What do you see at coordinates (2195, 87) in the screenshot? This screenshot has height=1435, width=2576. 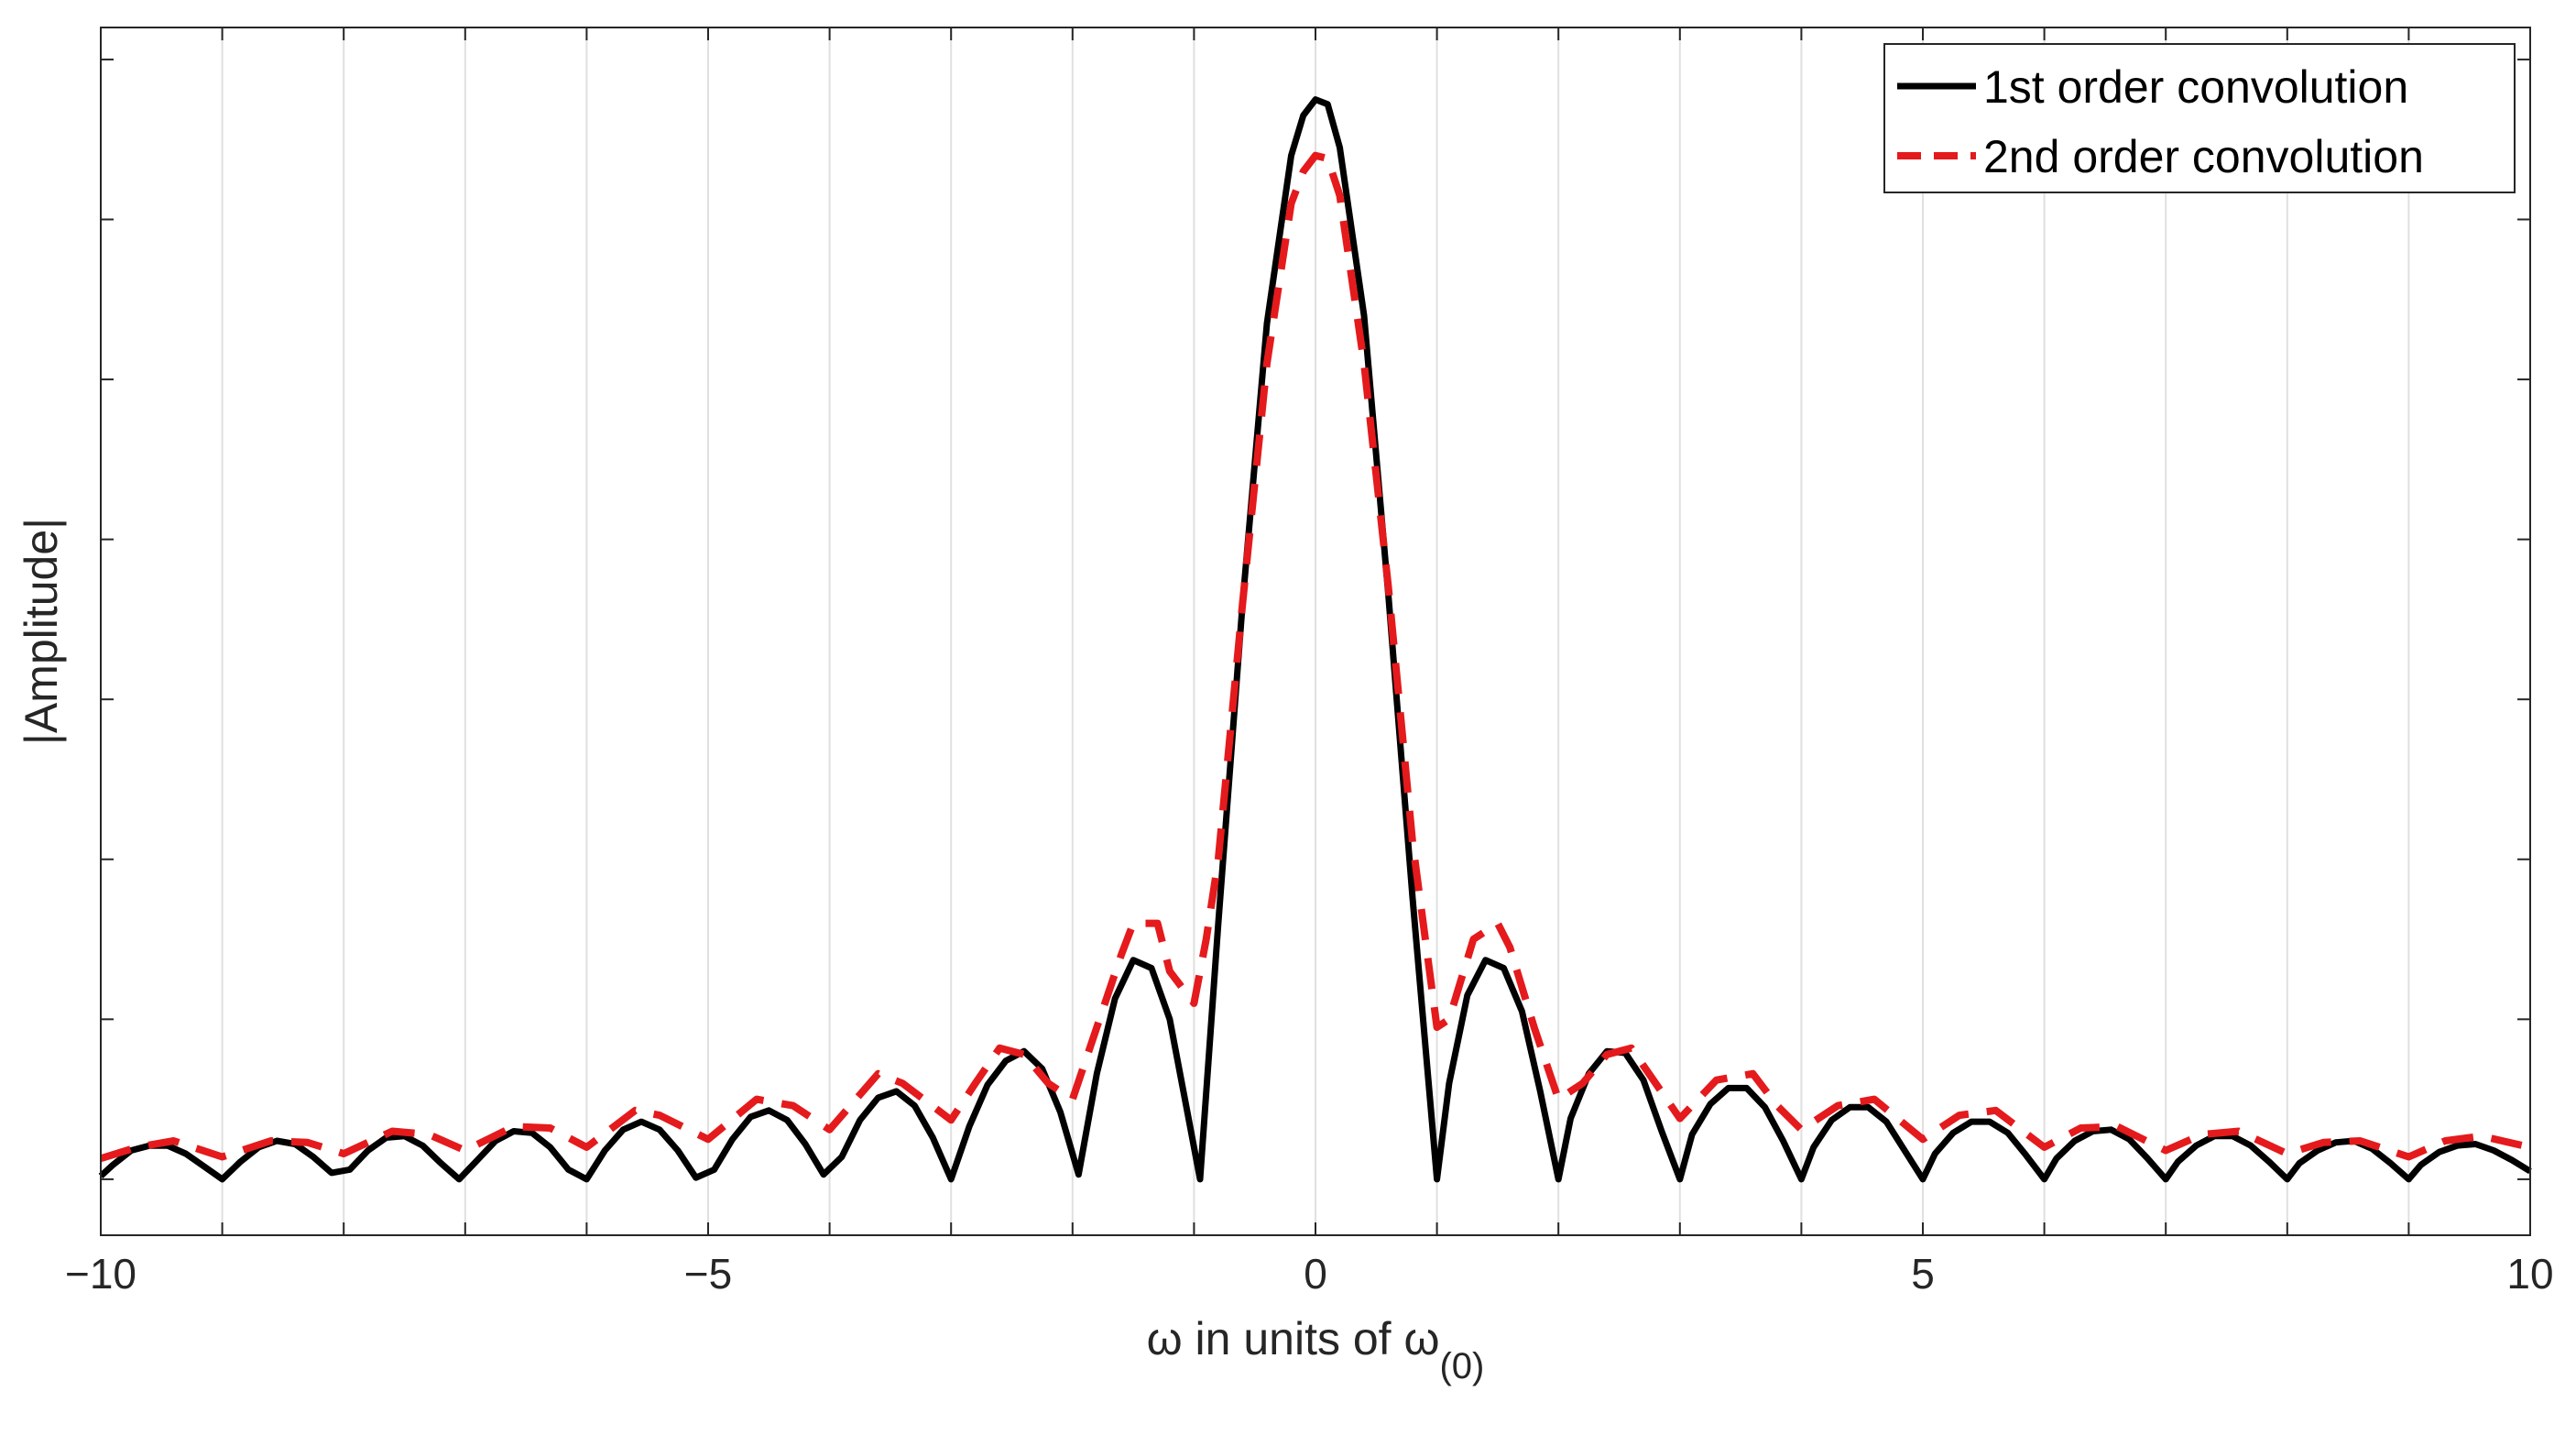 I see `legend-entry-1st-order: 1st order convolution` at bounding box center [2195, 87].